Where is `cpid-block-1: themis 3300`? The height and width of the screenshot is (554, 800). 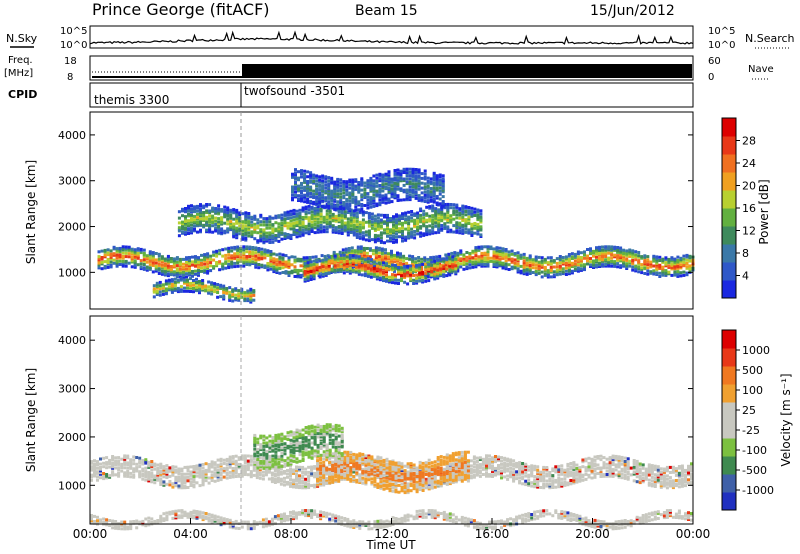 cpid-block-1: themis 3300 is located at coordinates (131, 100).